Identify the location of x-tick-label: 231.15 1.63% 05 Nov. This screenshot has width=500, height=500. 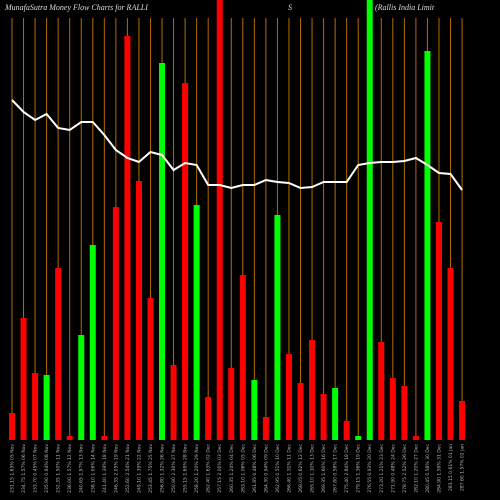
(13, 468).